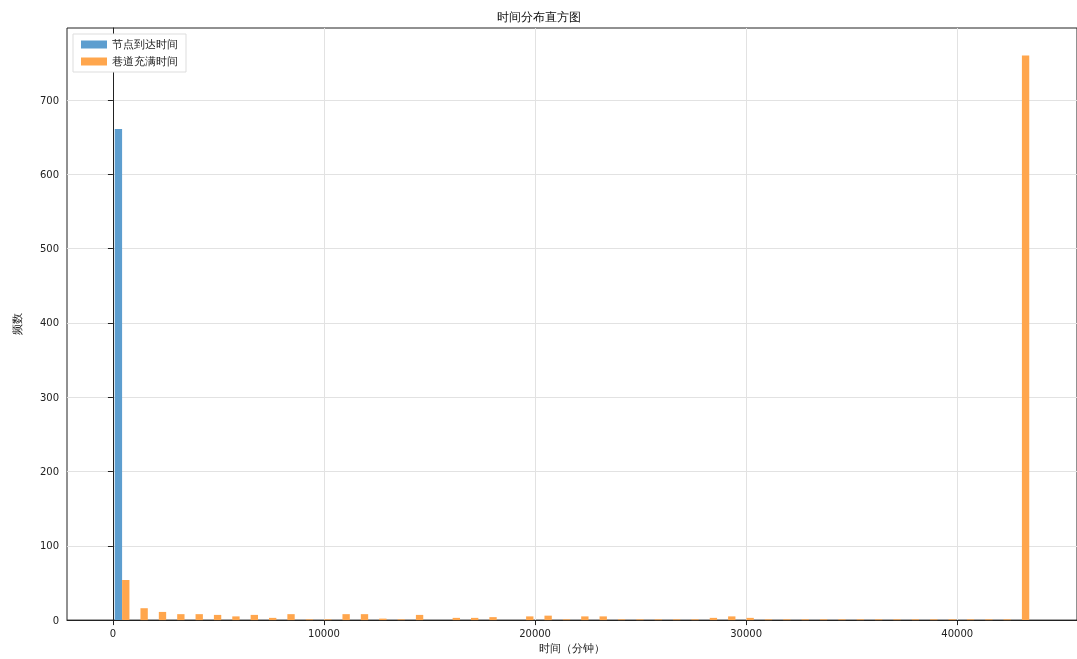 This screenshot has height=659, width=1077. Describe the element at coordinates (746, 633) in the screenshot. I see `x-tick-label: 30000` at that location.